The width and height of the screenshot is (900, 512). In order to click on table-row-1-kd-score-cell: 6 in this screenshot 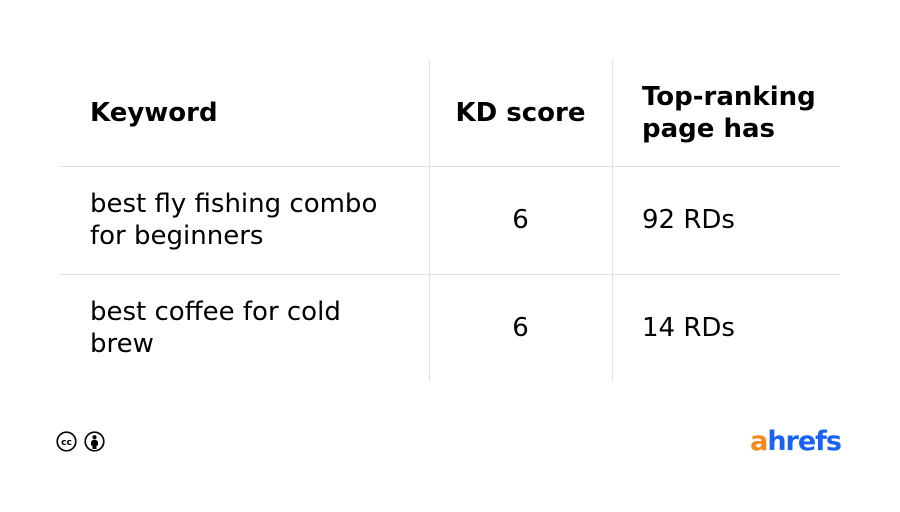, I will do `click(520, 220)`.